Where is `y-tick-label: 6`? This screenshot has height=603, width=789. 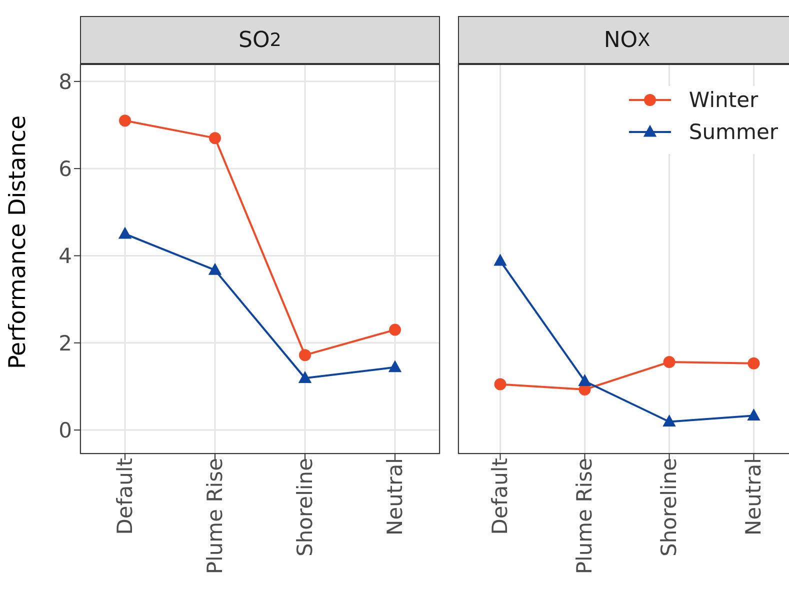 y-tick-label: 6 is located at coordinates (65, 169).